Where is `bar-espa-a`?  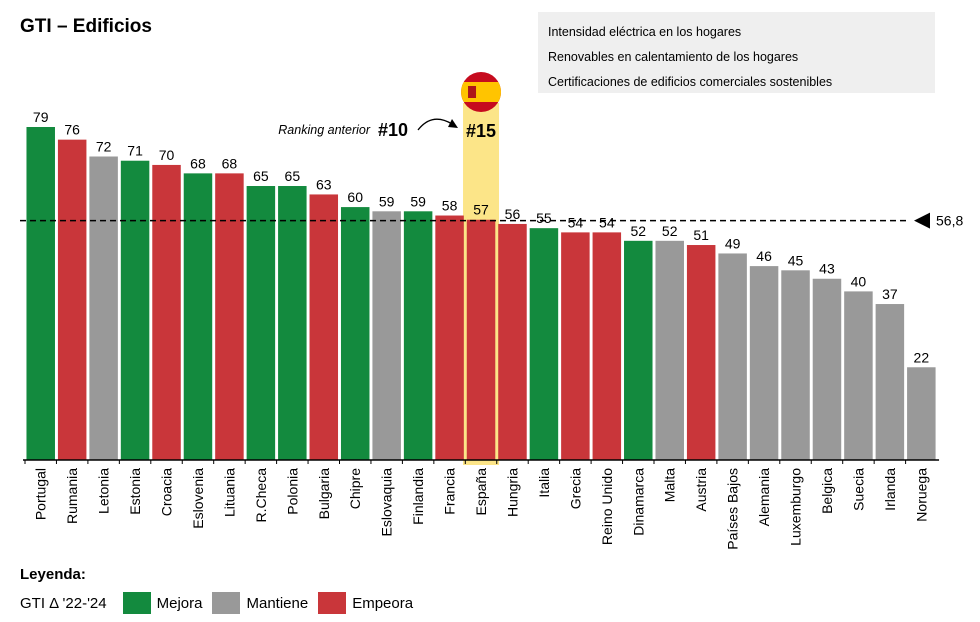
bar-espa-a is located at coordinates (481, 339).